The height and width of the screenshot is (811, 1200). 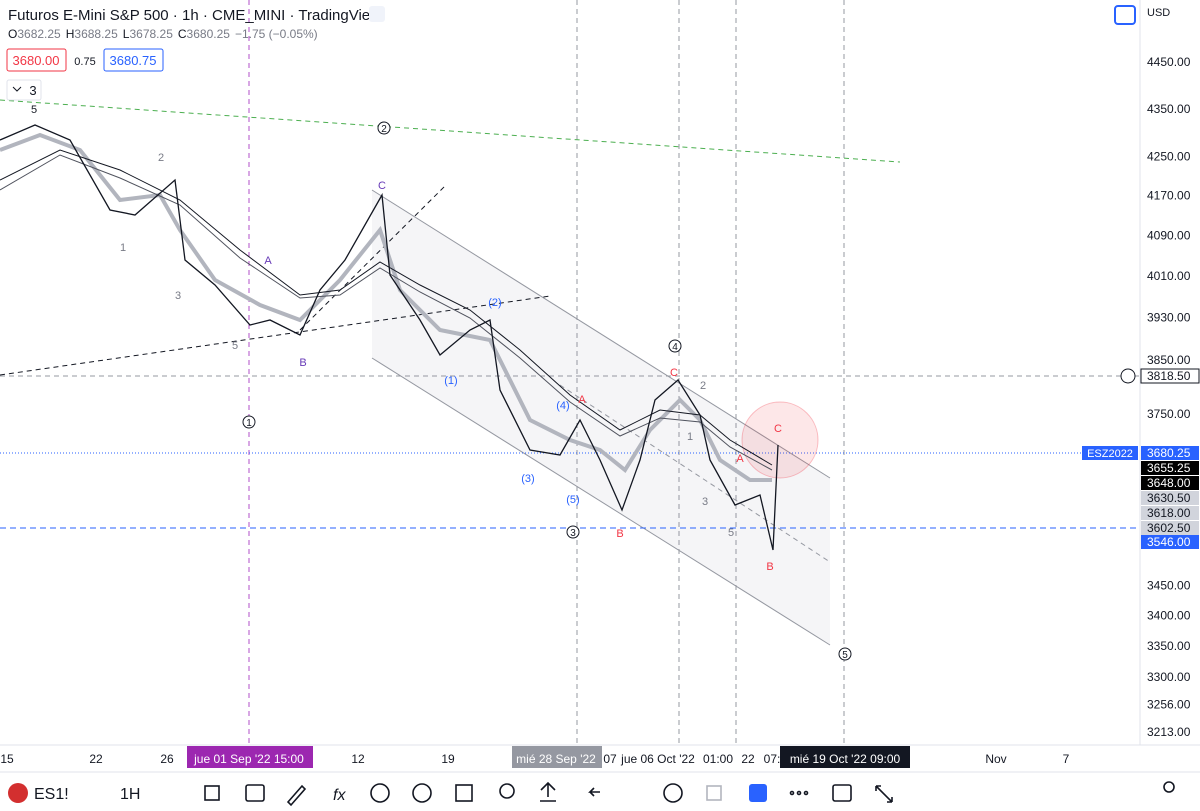 What do you see at coordinates (507, 791) in the screenshot?
I see `ideas-icon` at bounding box center [507, 791].